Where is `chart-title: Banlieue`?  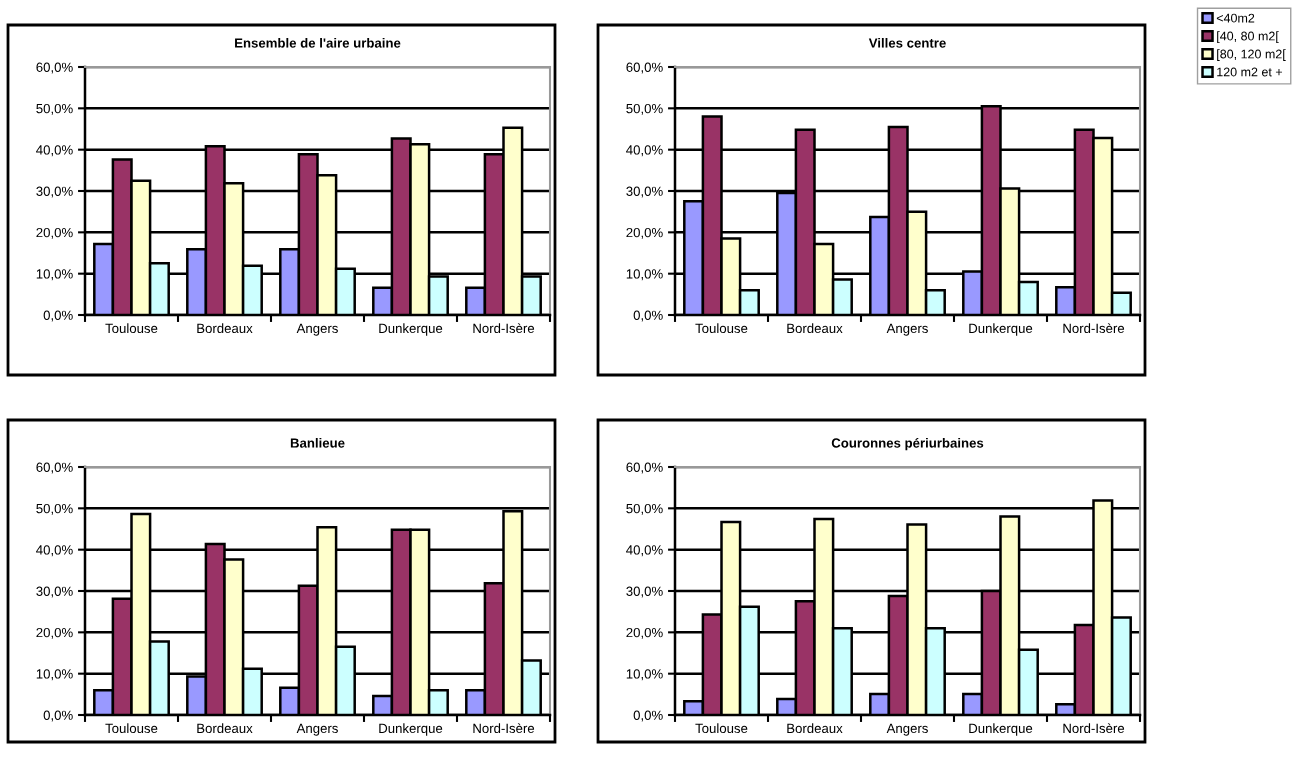 chart-title: Banlieue is located at coordinates (317, 442).